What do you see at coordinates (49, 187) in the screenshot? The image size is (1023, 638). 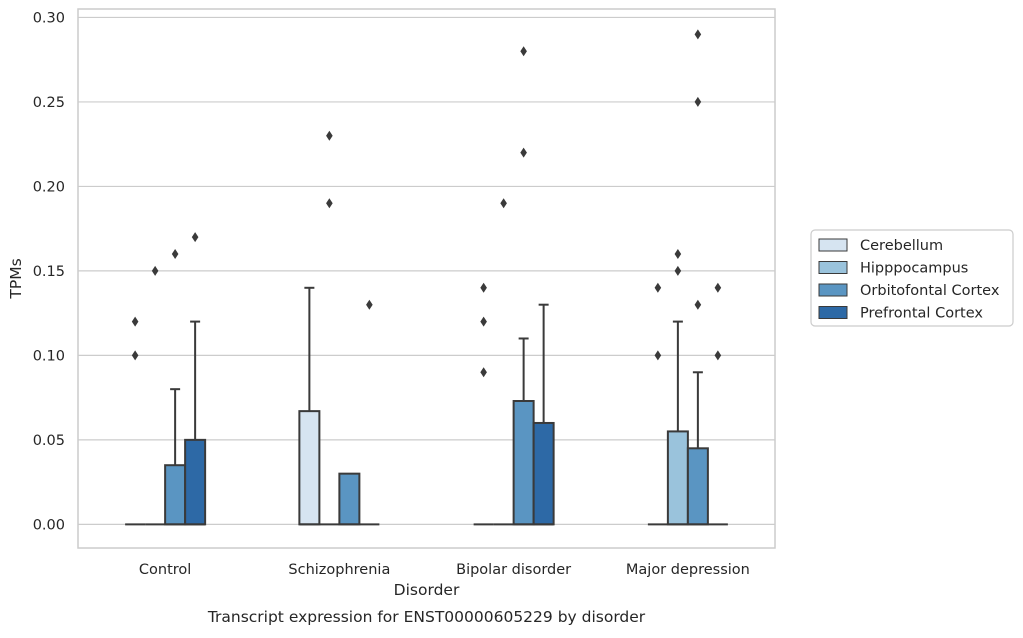 I see `y-tick-label: 0.20` at bounding box center [49, 187].